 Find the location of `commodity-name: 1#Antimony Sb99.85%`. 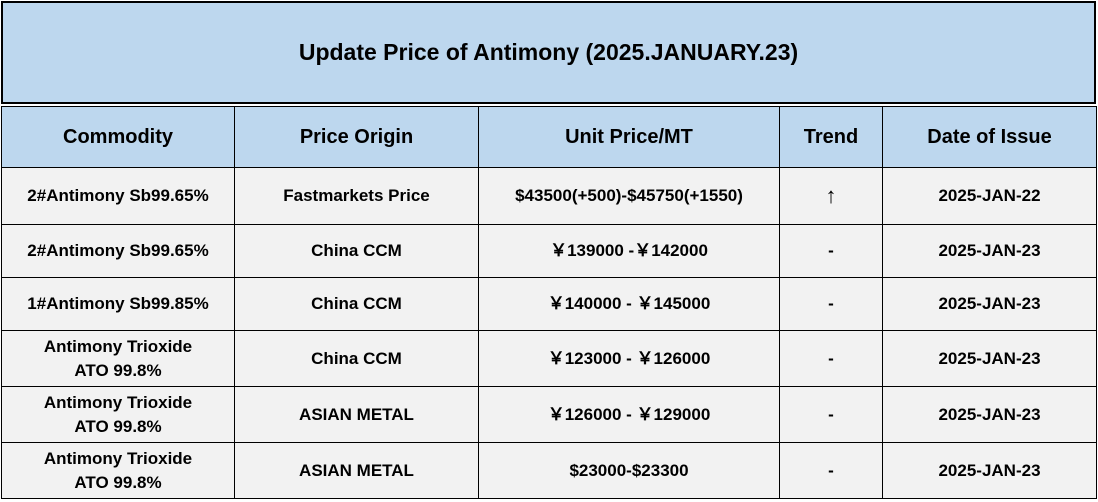

commodity-name: 1#Antimony Sb99.85% is located at coordinates (118, 304).